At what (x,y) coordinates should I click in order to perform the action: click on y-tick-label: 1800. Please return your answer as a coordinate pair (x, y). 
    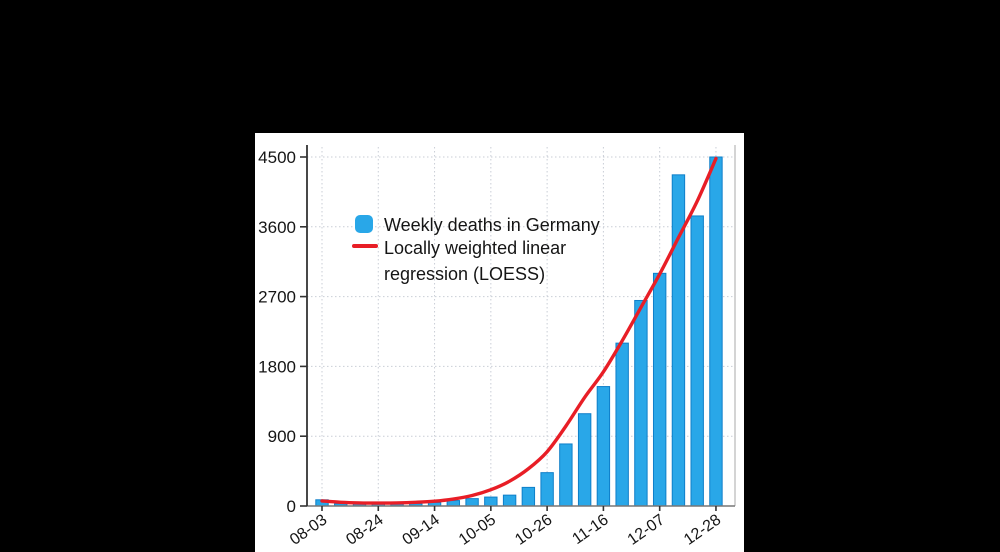
    Looking at the image, I should click on (277, 366).